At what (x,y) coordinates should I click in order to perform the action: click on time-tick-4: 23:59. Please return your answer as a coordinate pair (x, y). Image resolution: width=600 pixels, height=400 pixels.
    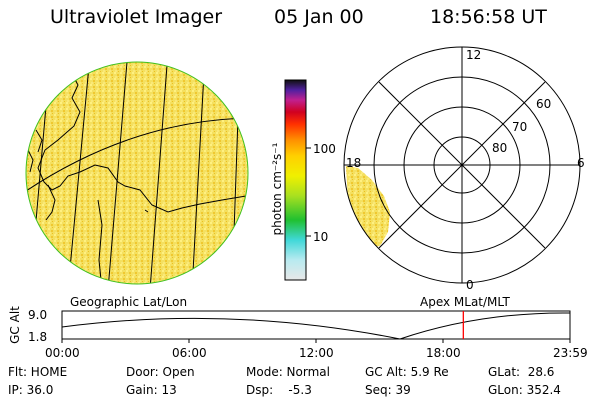
    Looking at the image, I should click on (570, 353).